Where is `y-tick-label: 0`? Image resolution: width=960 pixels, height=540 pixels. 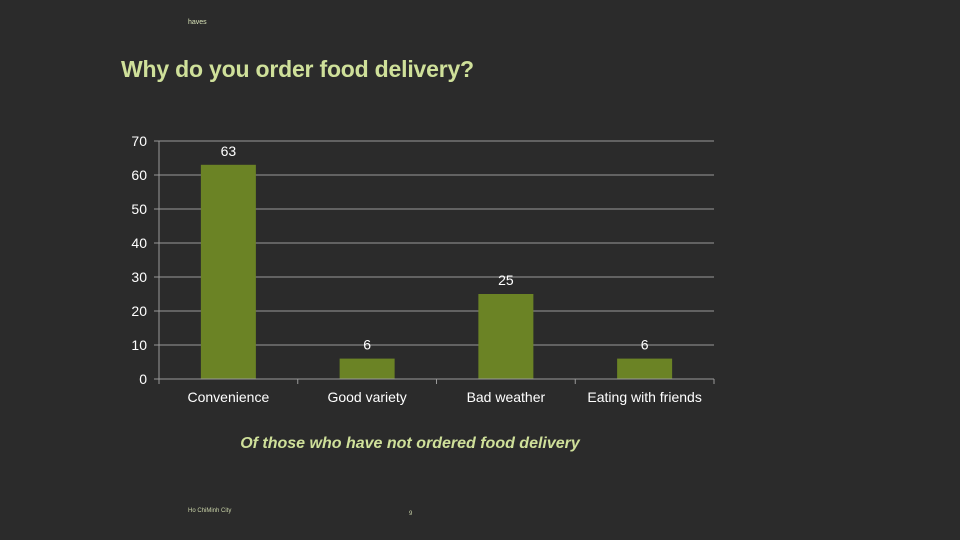 y-tick-label: 0 is located at coordinates (143, 379).